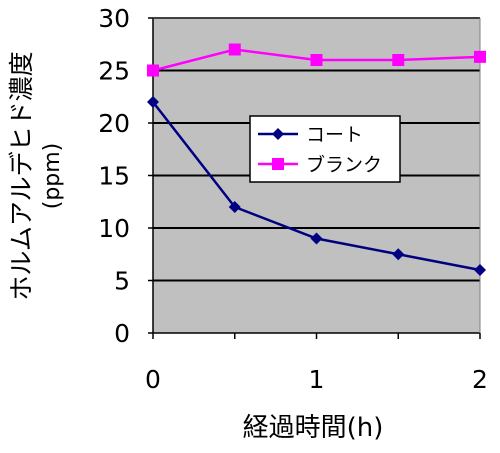 The image size is (500, 453). I want to click on y-tick-label: 20, so click(114, 123).